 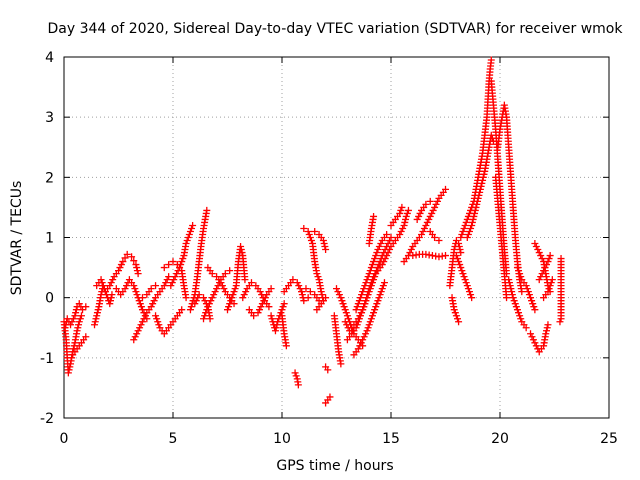 I want to click on x-tick-label: 15, so click(x=391, y=439).